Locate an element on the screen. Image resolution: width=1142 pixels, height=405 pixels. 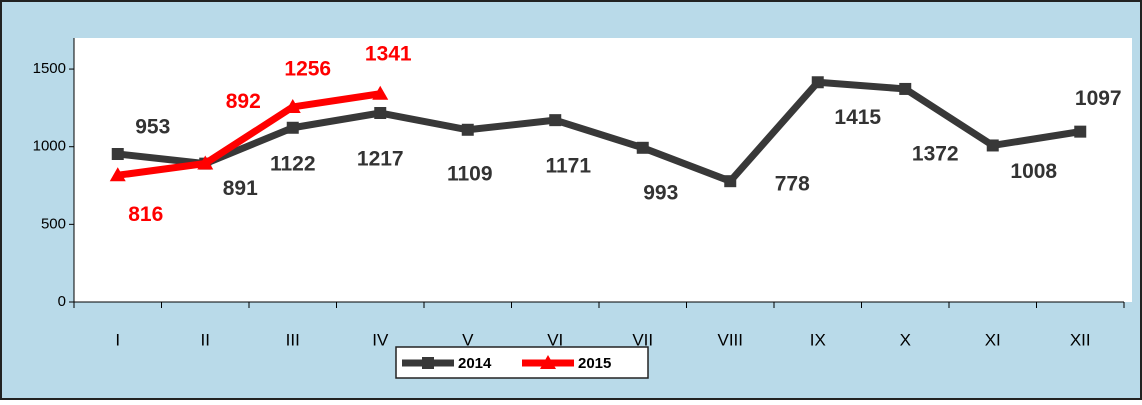
data-label: 1256 is located at coordinates (307, 68).